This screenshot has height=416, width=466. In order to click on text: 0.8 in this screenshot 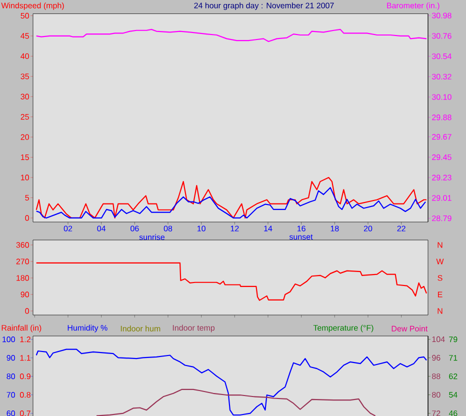, I will do `click(25, 395)`.